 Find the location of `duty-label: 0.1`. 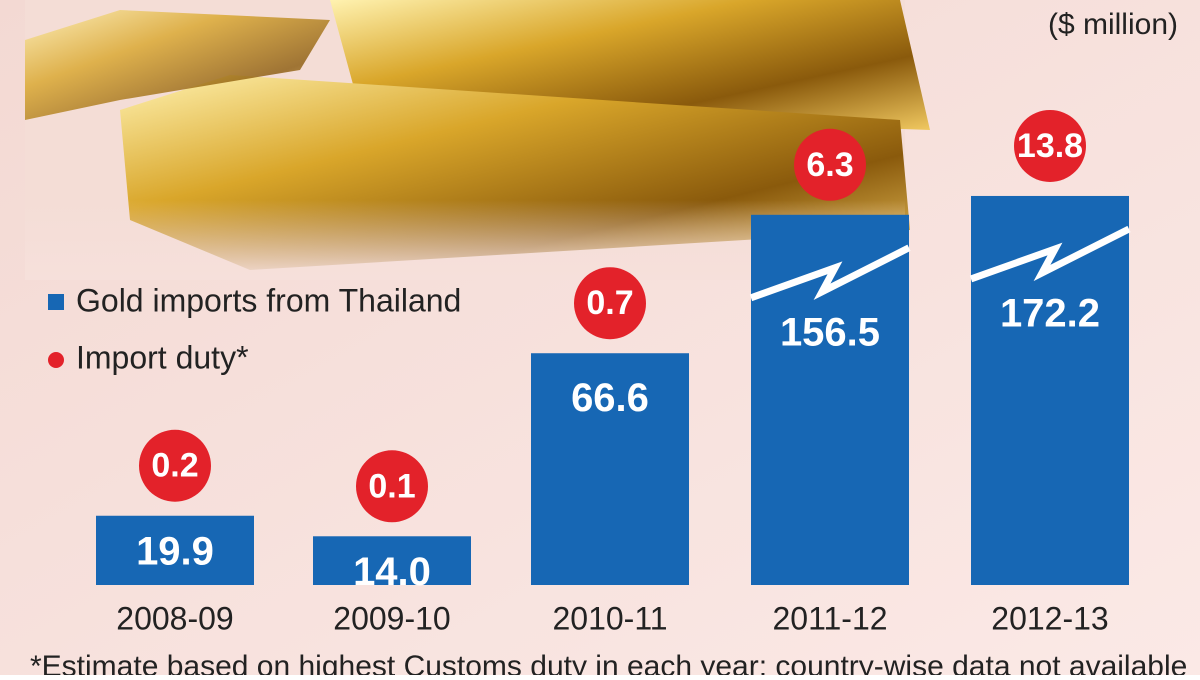

duty-label: 0.1 is located at coordinates (391, 486).